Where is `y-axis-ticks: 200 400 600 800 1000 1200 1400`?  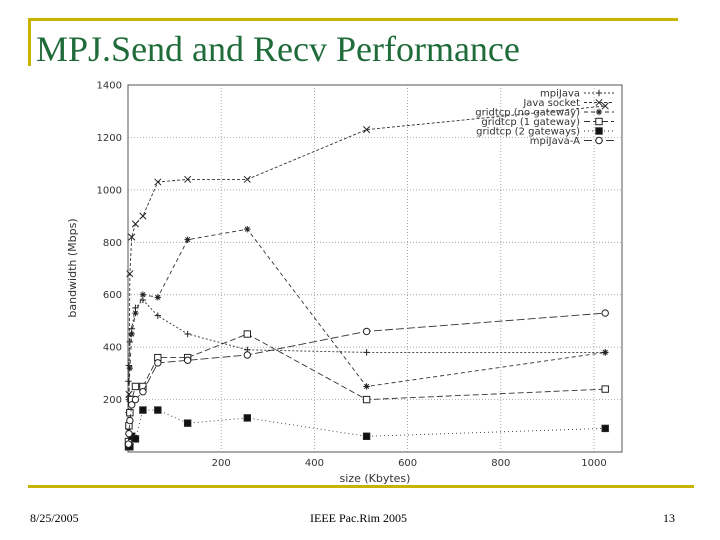 y-axis-ticks: 200 400 600 800 1000 1200 1400 is located at coordinates (109, 244).